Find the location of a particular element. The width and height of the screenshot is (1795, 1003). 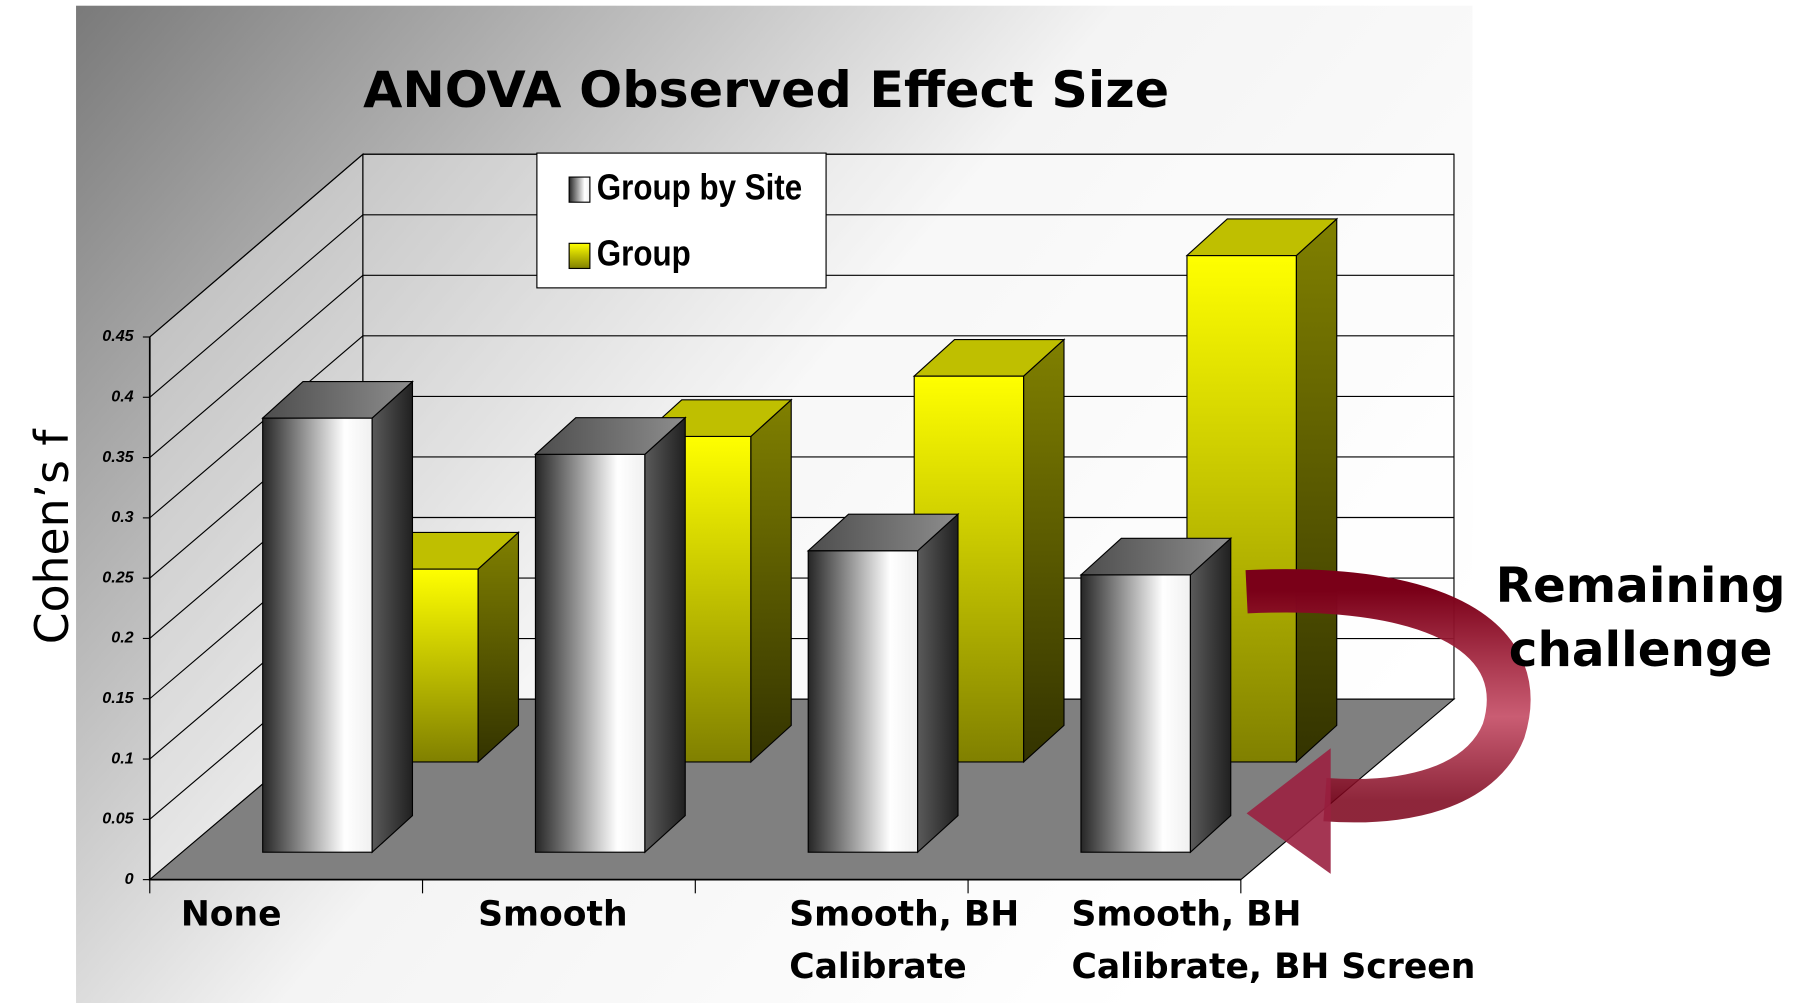

legend-label: Group by Site is located at coordinates (699, 187).